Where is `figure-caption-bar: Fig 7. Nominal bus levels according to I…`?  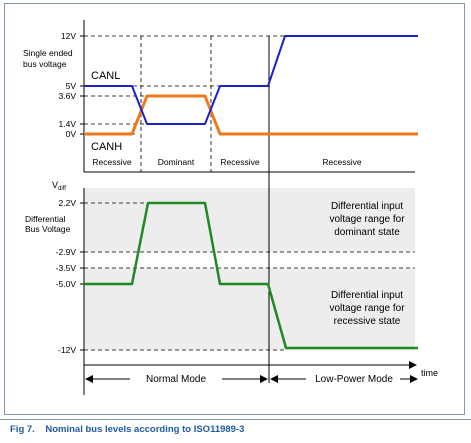 figure-caption-bar: Fig 7. Nominal bus levels according to I… is located at coordinates (235, 430).